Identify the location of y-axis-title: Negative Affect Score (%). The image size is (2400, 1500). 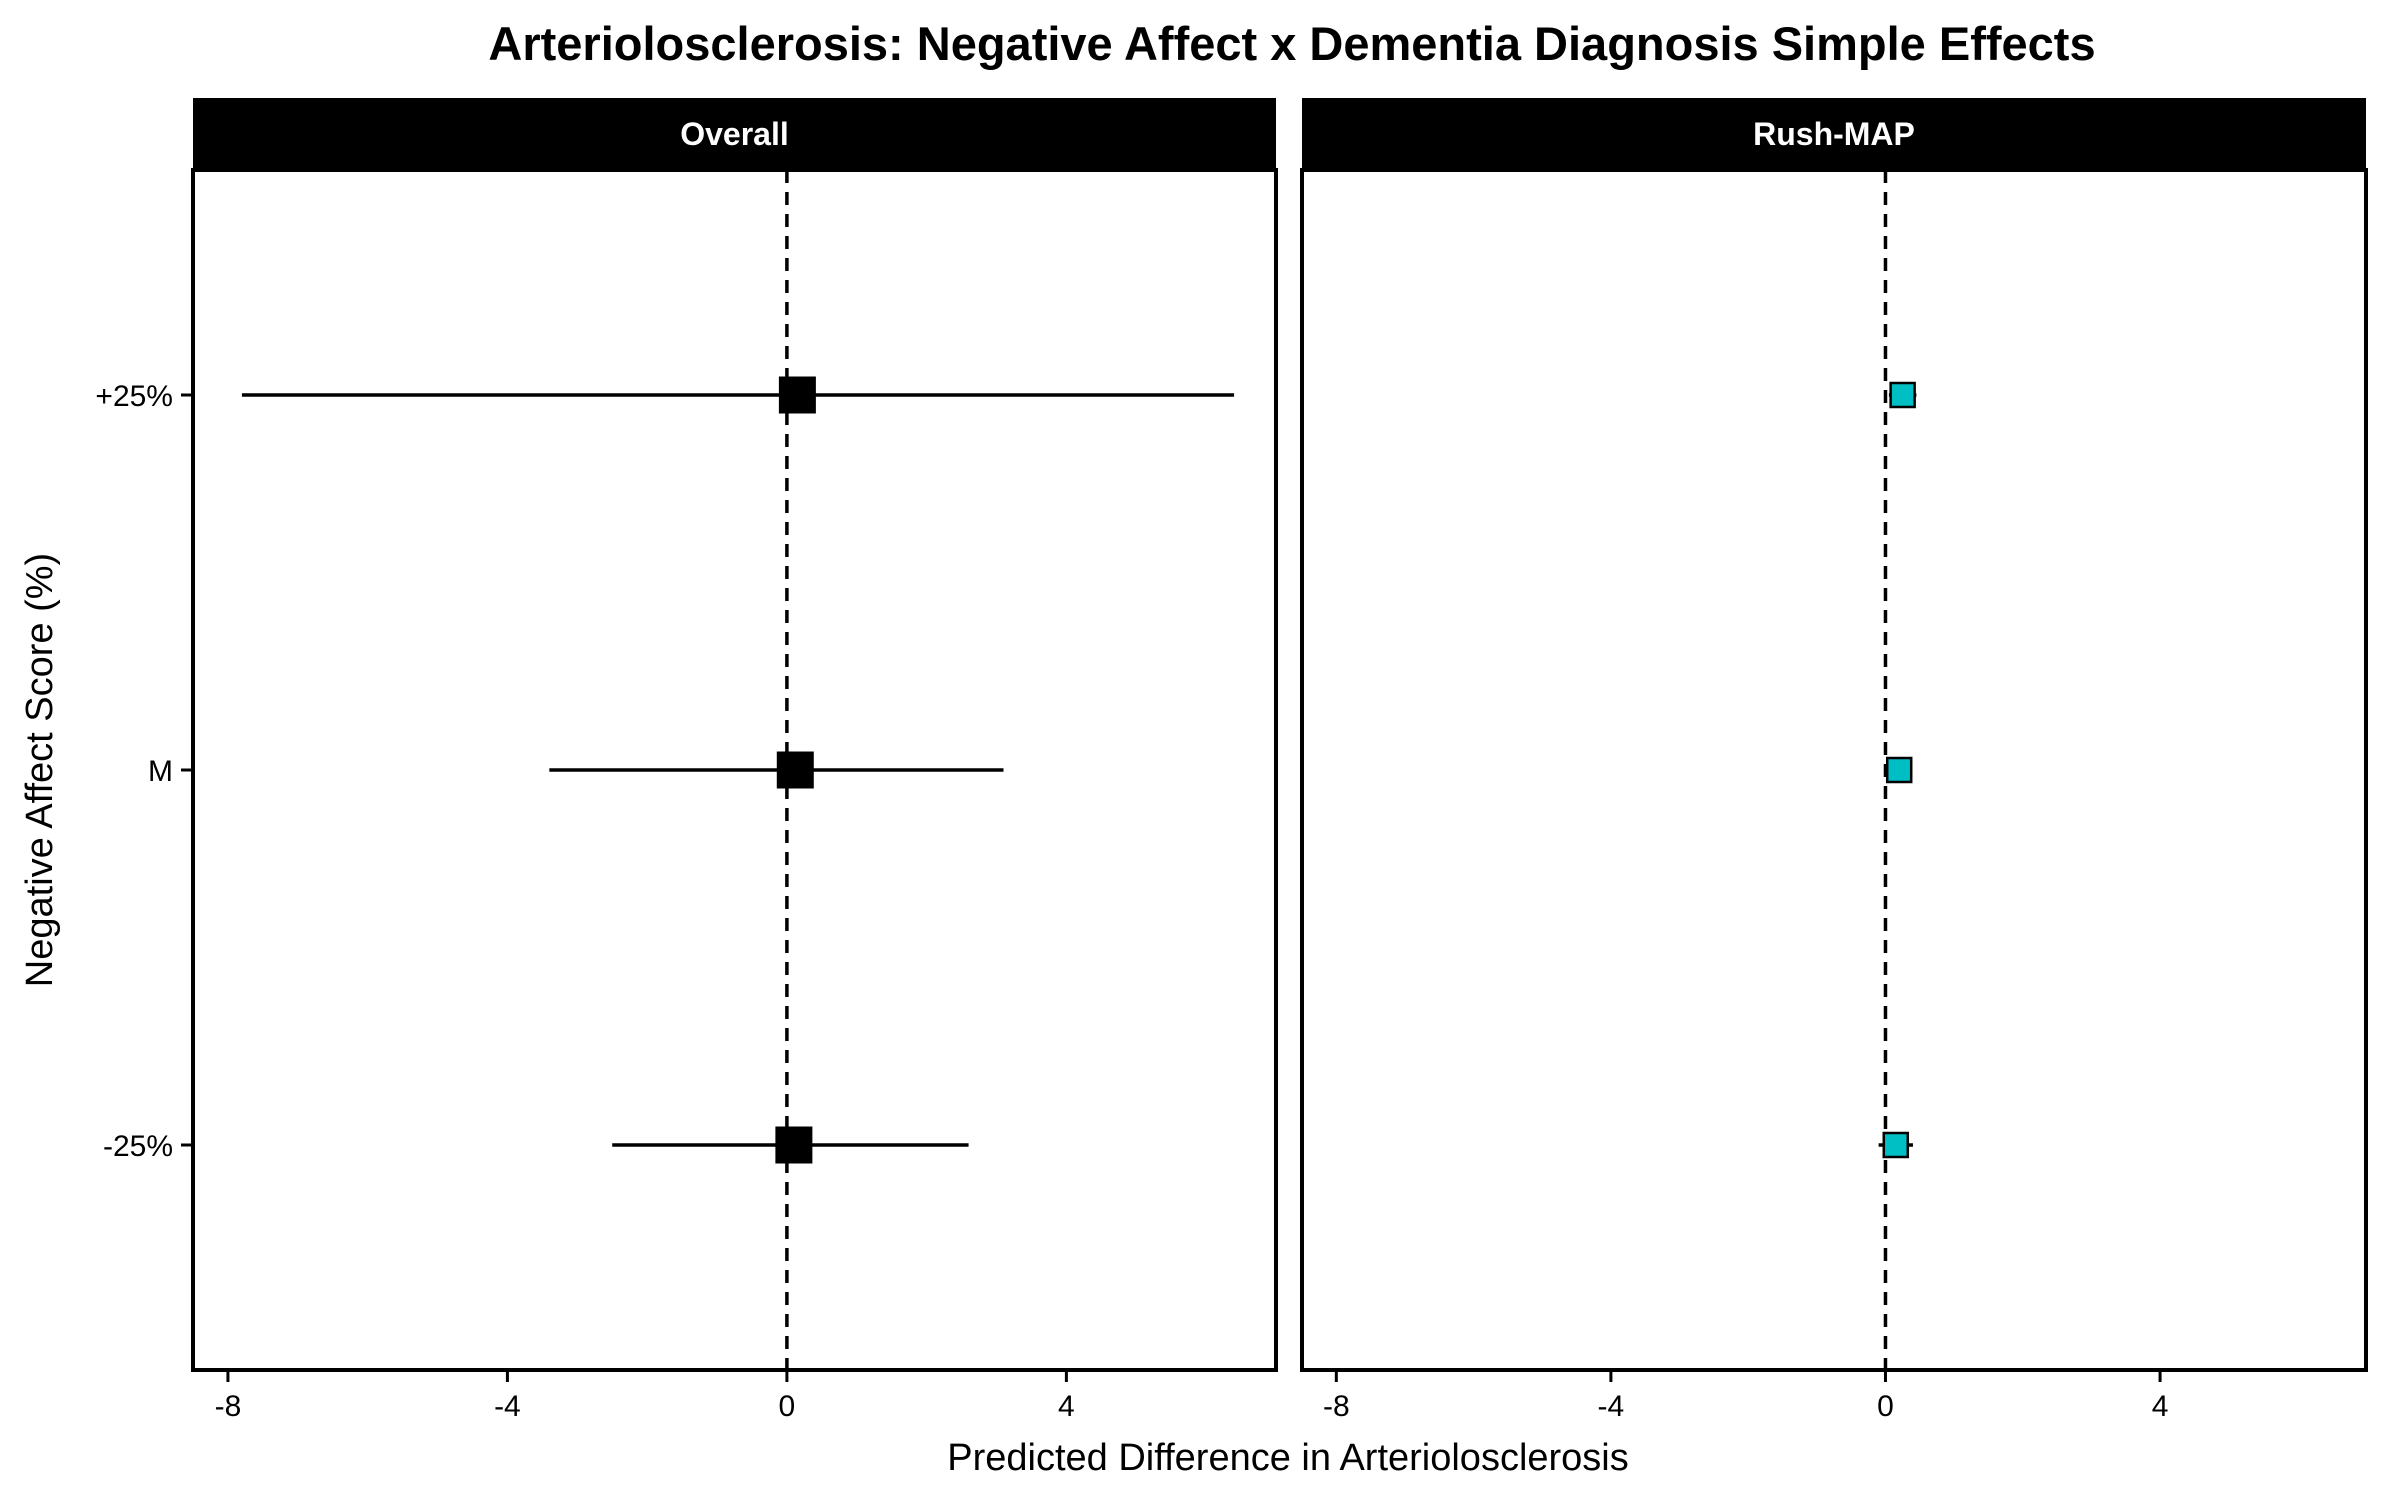
(40, 770).